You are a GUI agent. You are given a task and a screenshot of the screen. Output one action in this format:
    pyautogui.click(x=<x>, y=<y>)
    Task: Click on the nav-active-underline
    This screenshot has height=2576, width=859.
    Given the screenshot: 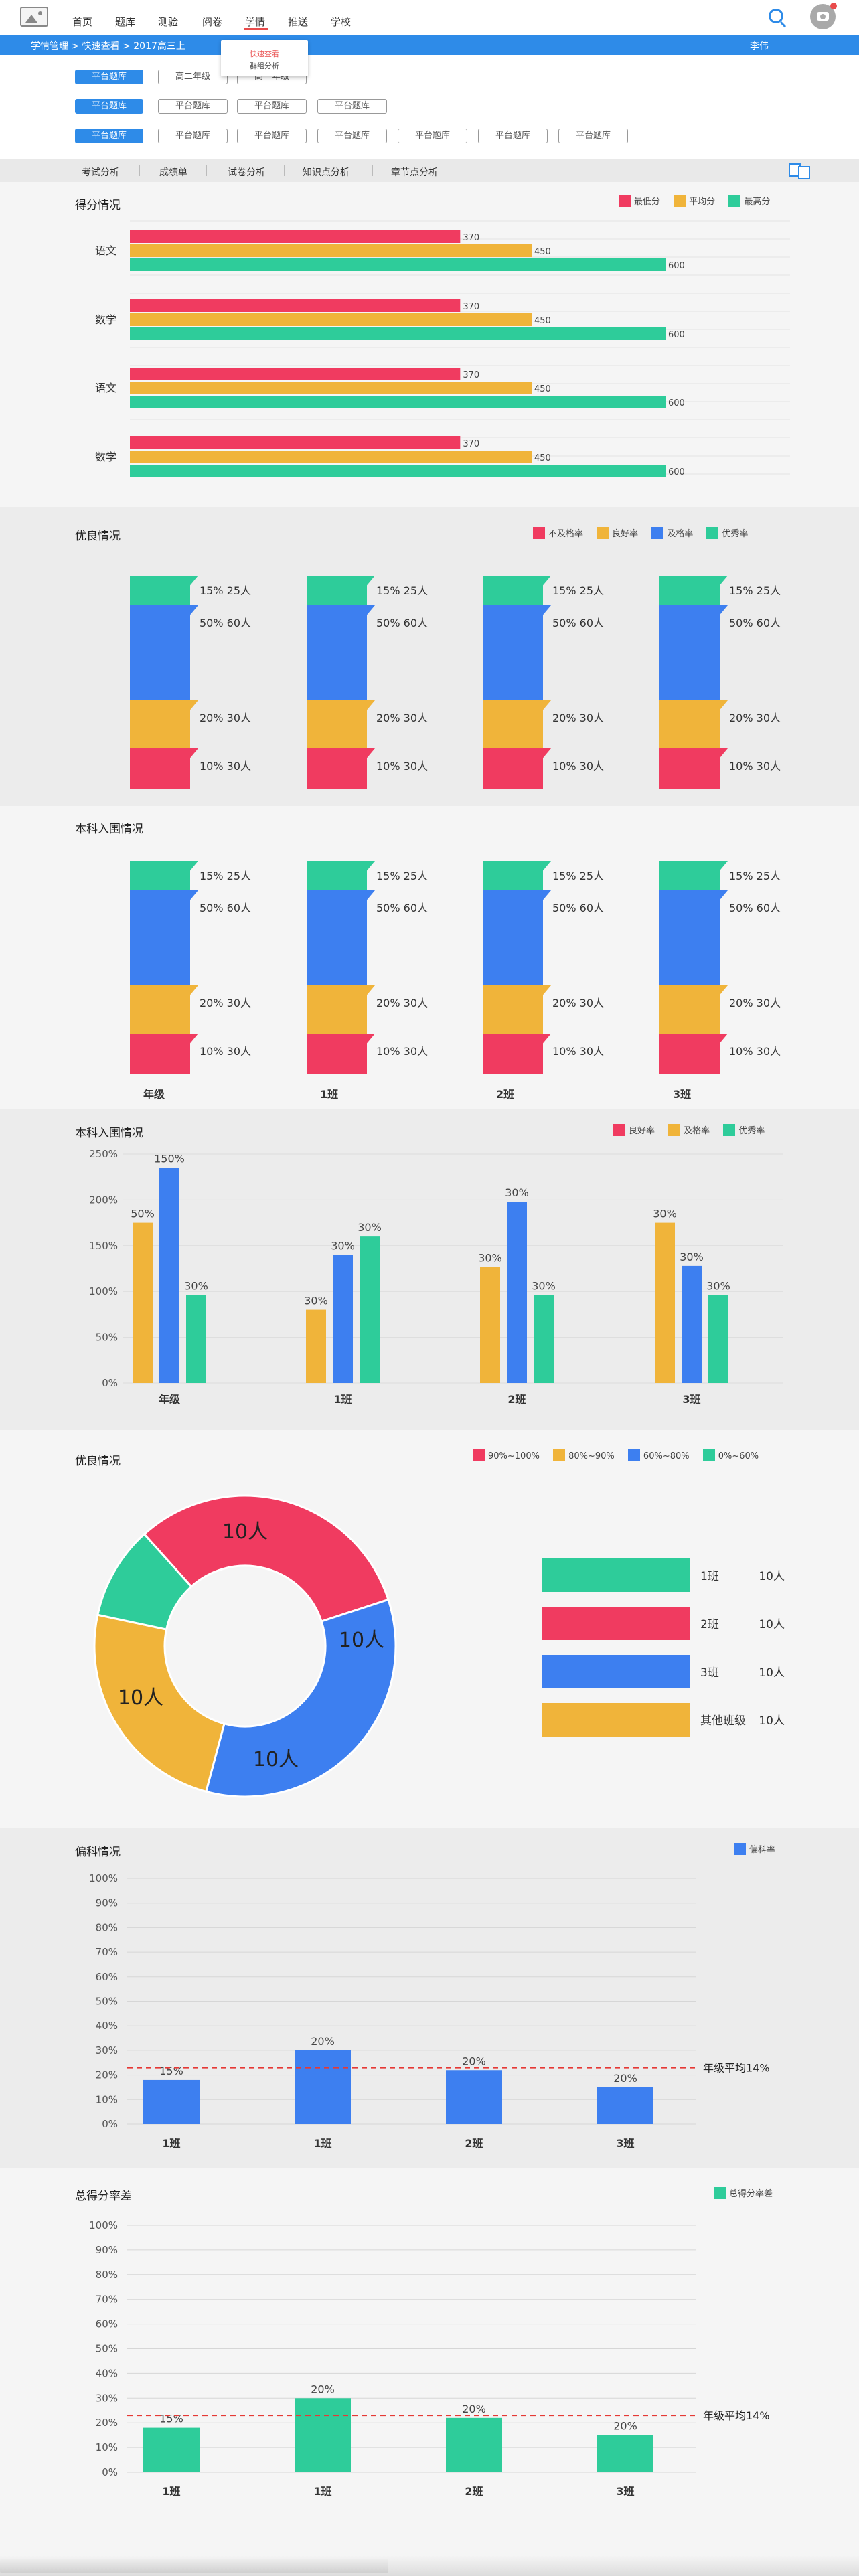 What is the action you would take?
    pyautogui.click(x=256, y=29)
    